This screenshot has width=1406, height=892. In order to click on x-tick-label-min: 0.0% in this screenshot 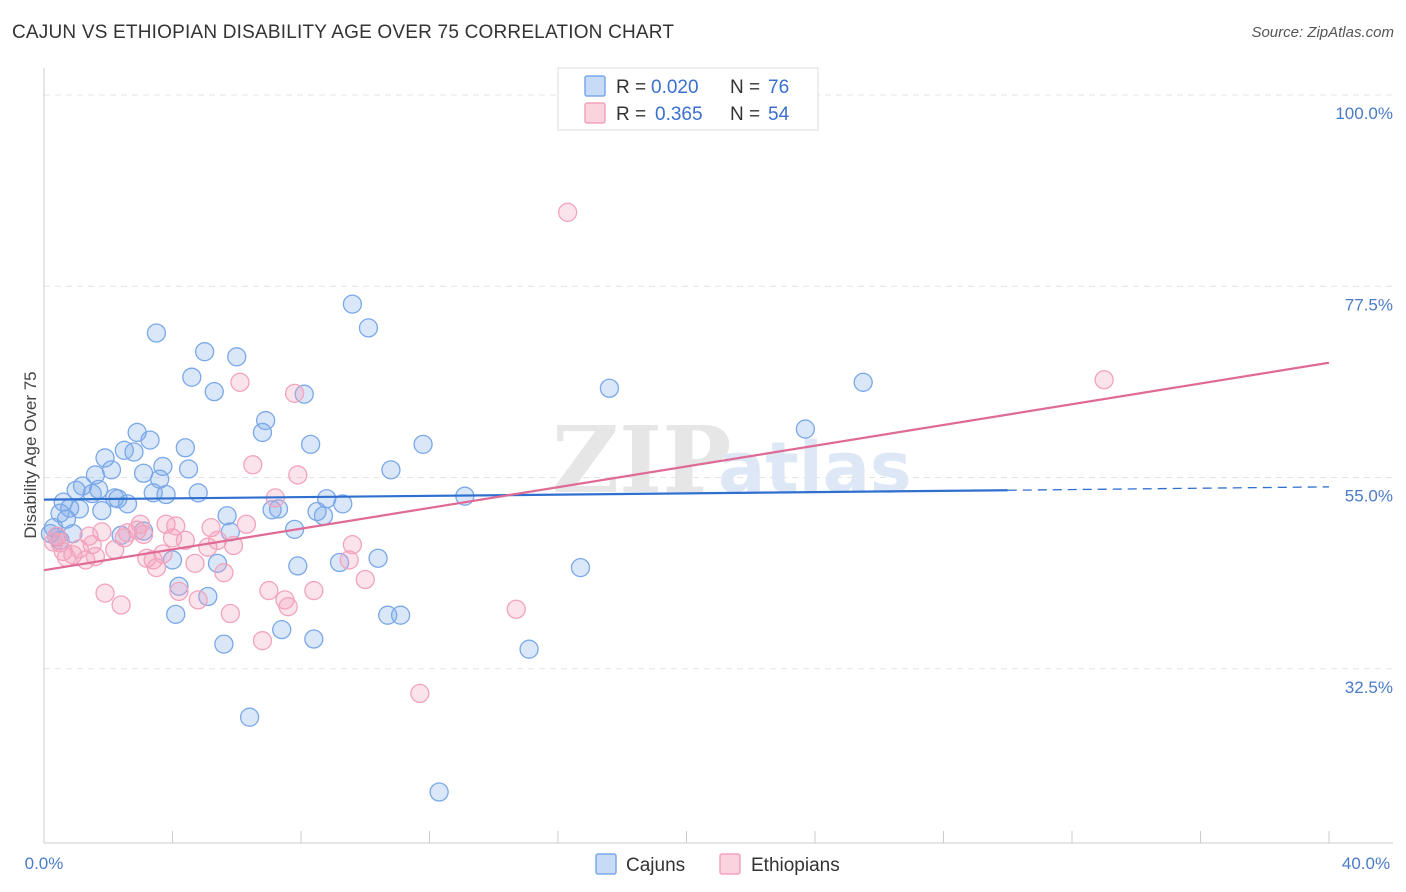, I will do `click(44, 863)`.